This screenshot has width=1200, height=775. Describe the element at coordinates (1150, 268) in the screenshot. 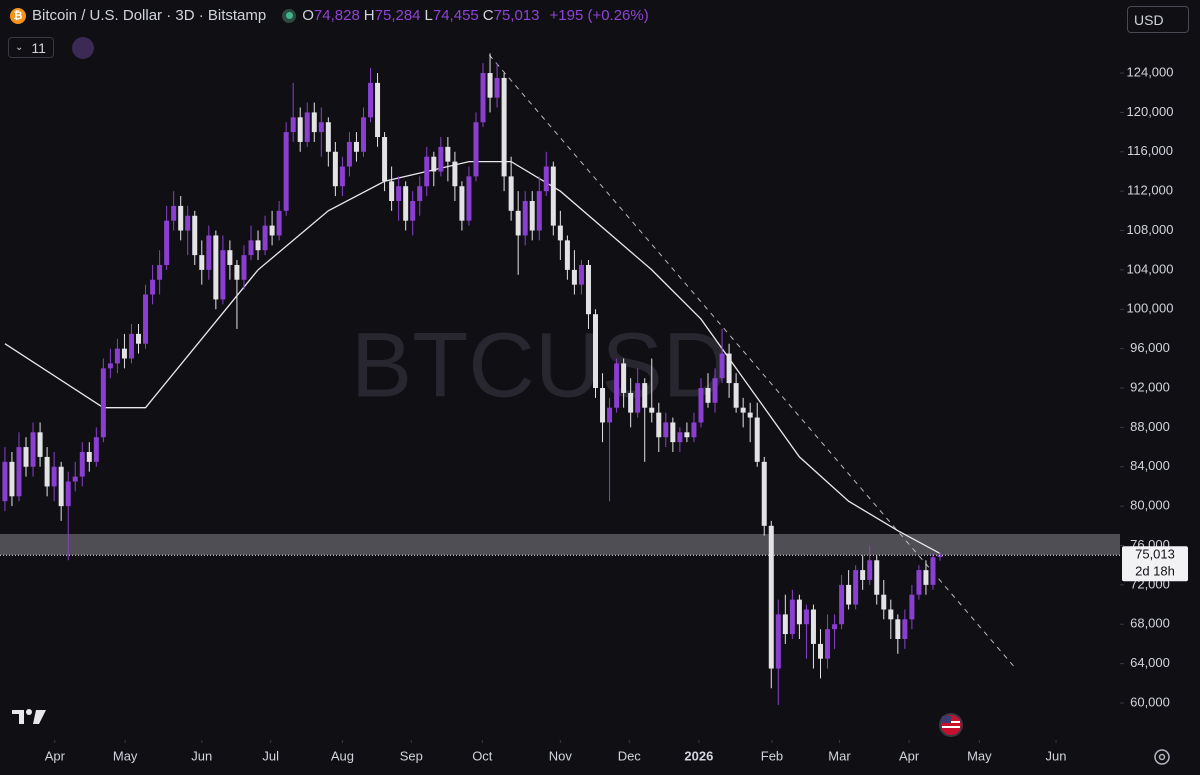

I see `y-tick-label: 104,000` at that location.